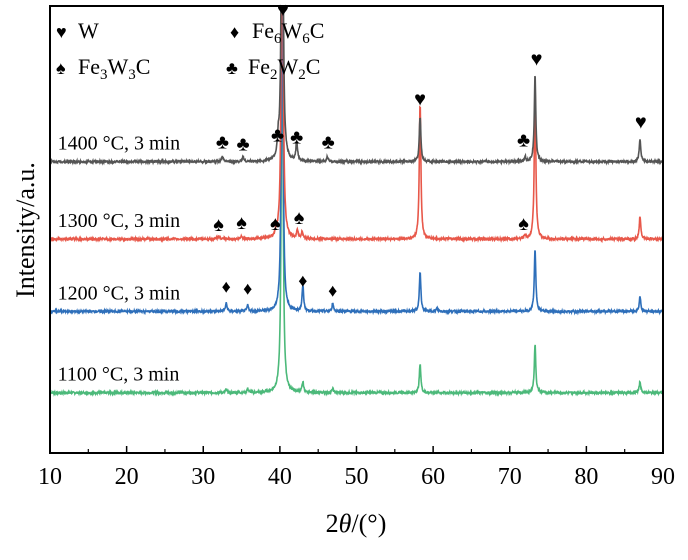  What do you see at coordinates (203, 477) in the screenshot?
I see `x-tick-label: 30` at bounding box center [203, 477].